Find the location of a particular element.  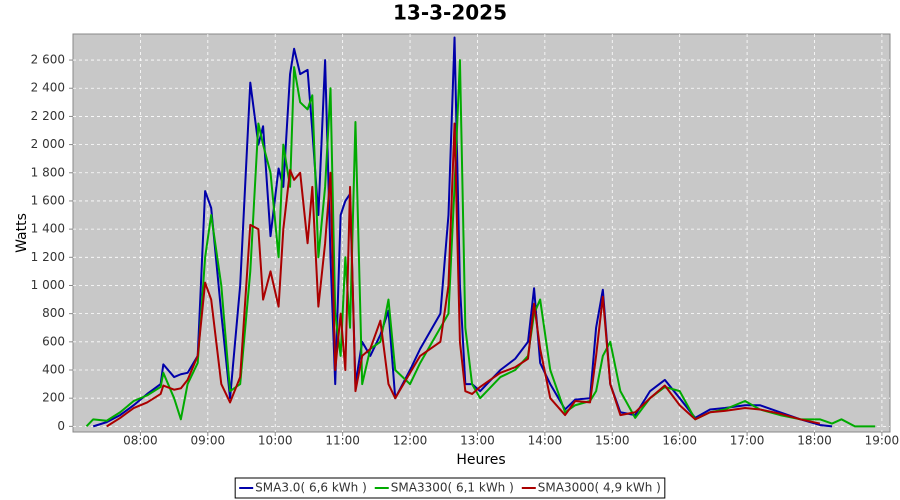

y-tick-label: 1 000 is located at coordinates (48, 285).